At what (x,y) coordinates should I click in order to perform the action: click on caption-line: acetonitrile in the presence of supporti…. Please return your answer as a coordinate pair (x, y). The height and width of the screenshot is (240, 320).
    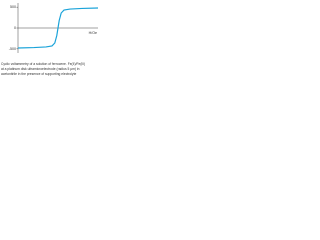
    Looking at the image, I should click on (38, 74).